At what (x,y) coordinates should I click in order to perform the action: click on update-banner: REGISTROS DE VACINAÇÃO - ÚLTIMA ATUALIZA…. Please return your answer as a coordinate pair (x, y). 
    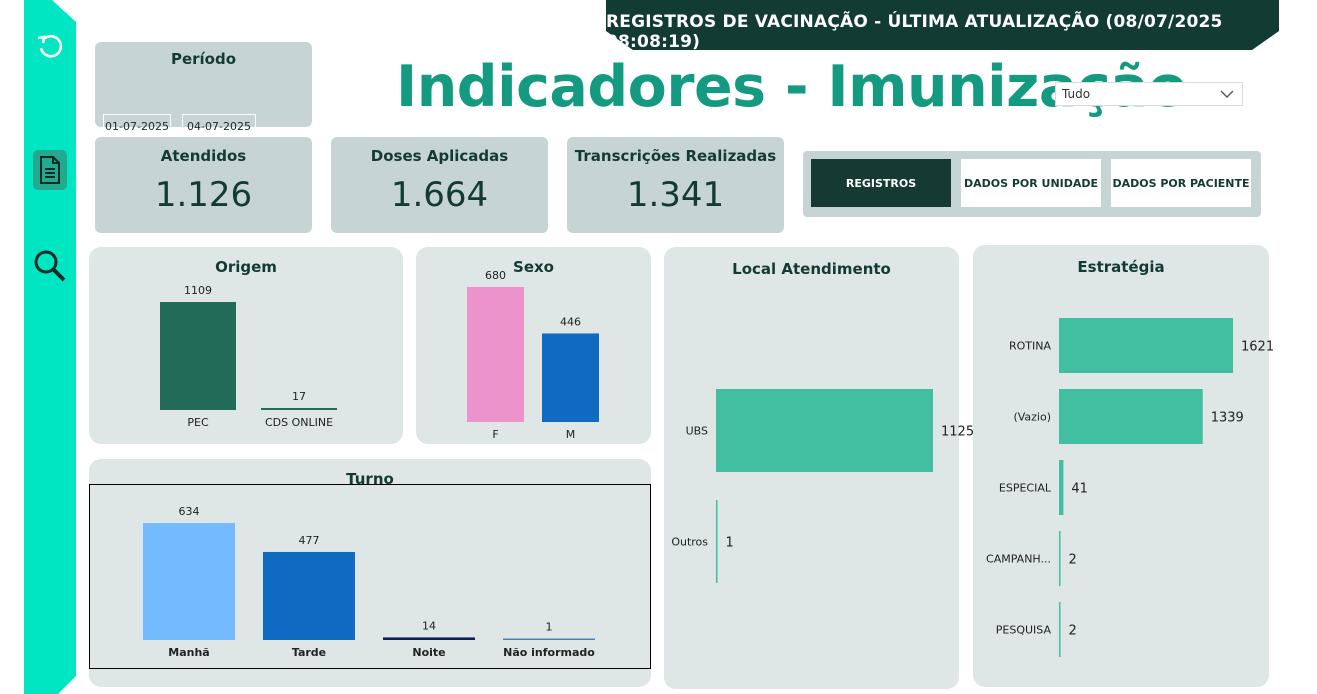
    Looking at the image, I should click on (942, 25).